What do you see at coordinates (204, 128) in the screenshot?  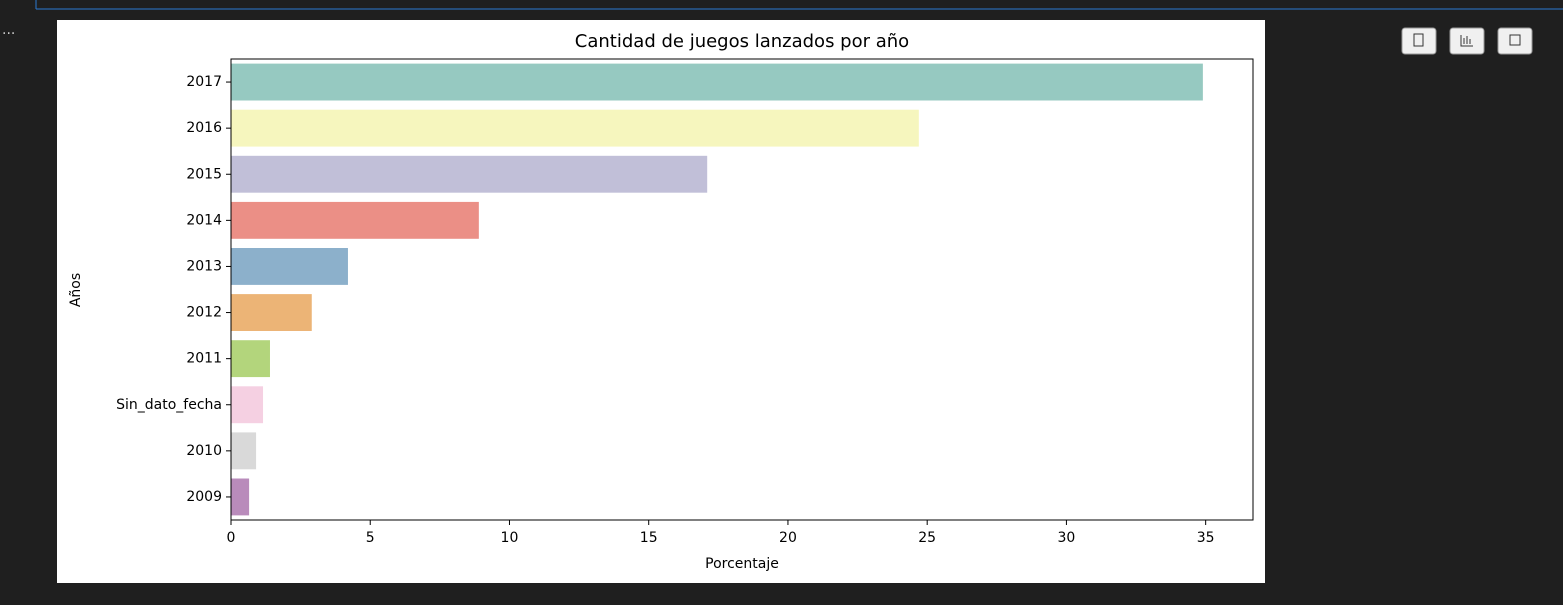 I see `y-tick-label: 2016` at bounding box center [204, 128].